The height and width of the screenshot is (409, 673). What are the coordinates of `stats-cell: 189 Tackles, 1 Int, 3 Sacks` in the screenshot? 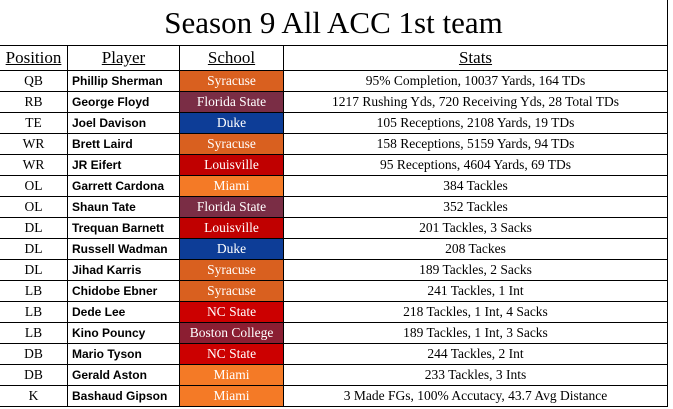 It's located at (476, 333).